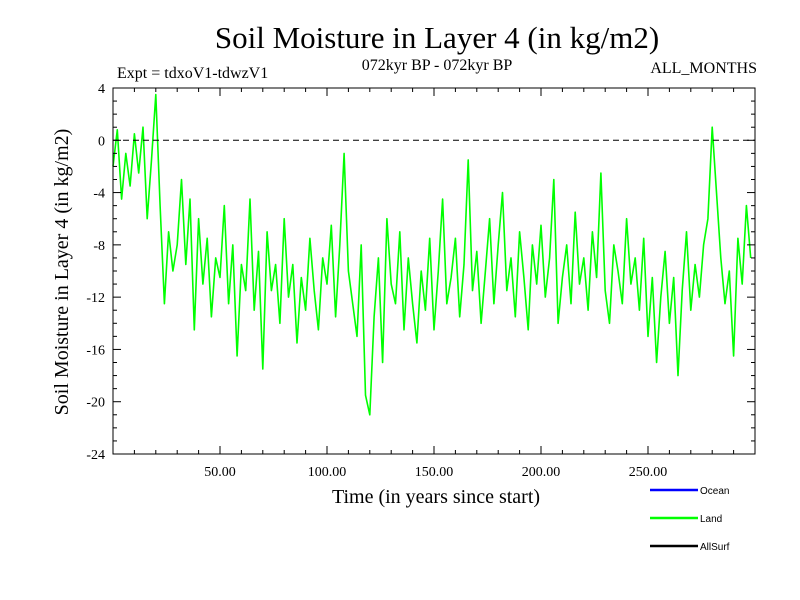 The width and height of the screenshot is (800, 600). Describe the element at coordinates (711, 519) in the screenshot. I see `legend-label: Land` at that location.